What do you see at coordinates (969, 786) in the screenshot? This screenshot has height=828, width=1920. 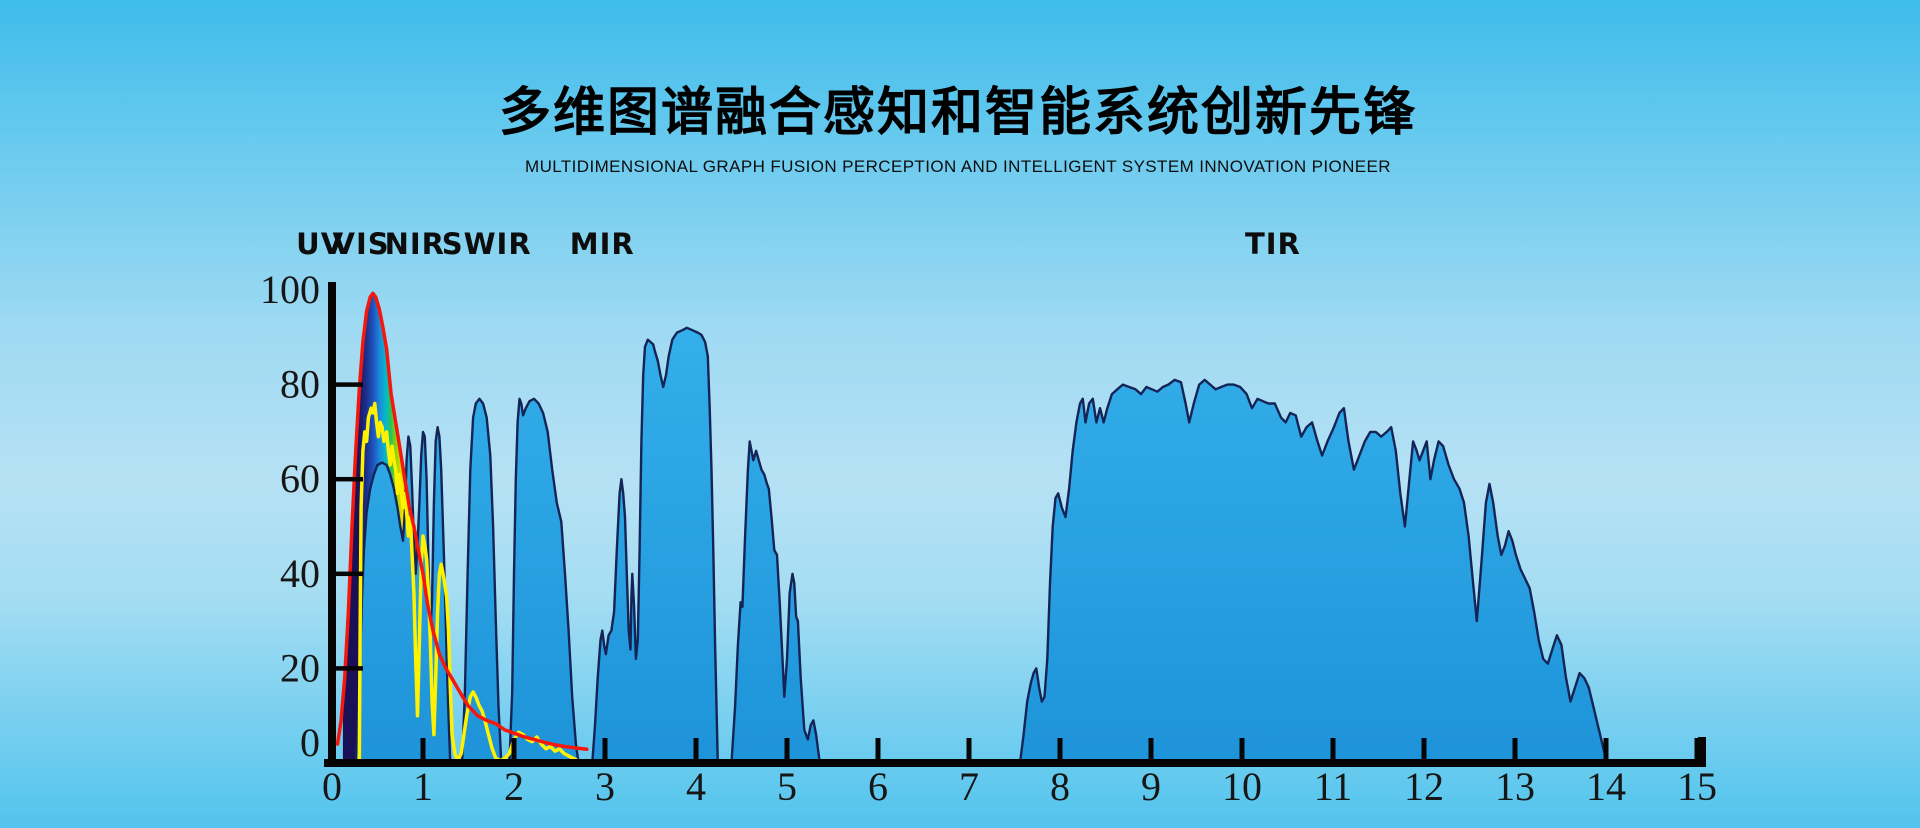 I see `x-tick-label: 7` at bounding box center [969, 786].